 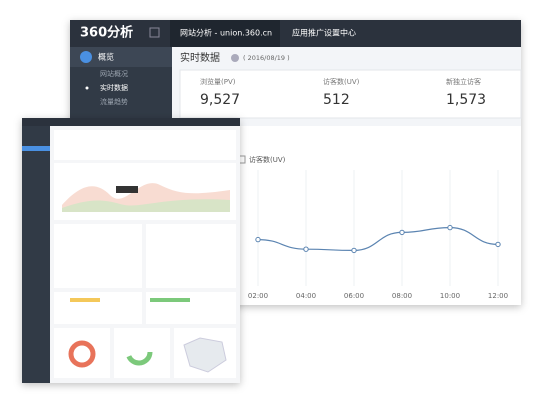 I want to click on mini-sidebar, so click(x=36, y=254).